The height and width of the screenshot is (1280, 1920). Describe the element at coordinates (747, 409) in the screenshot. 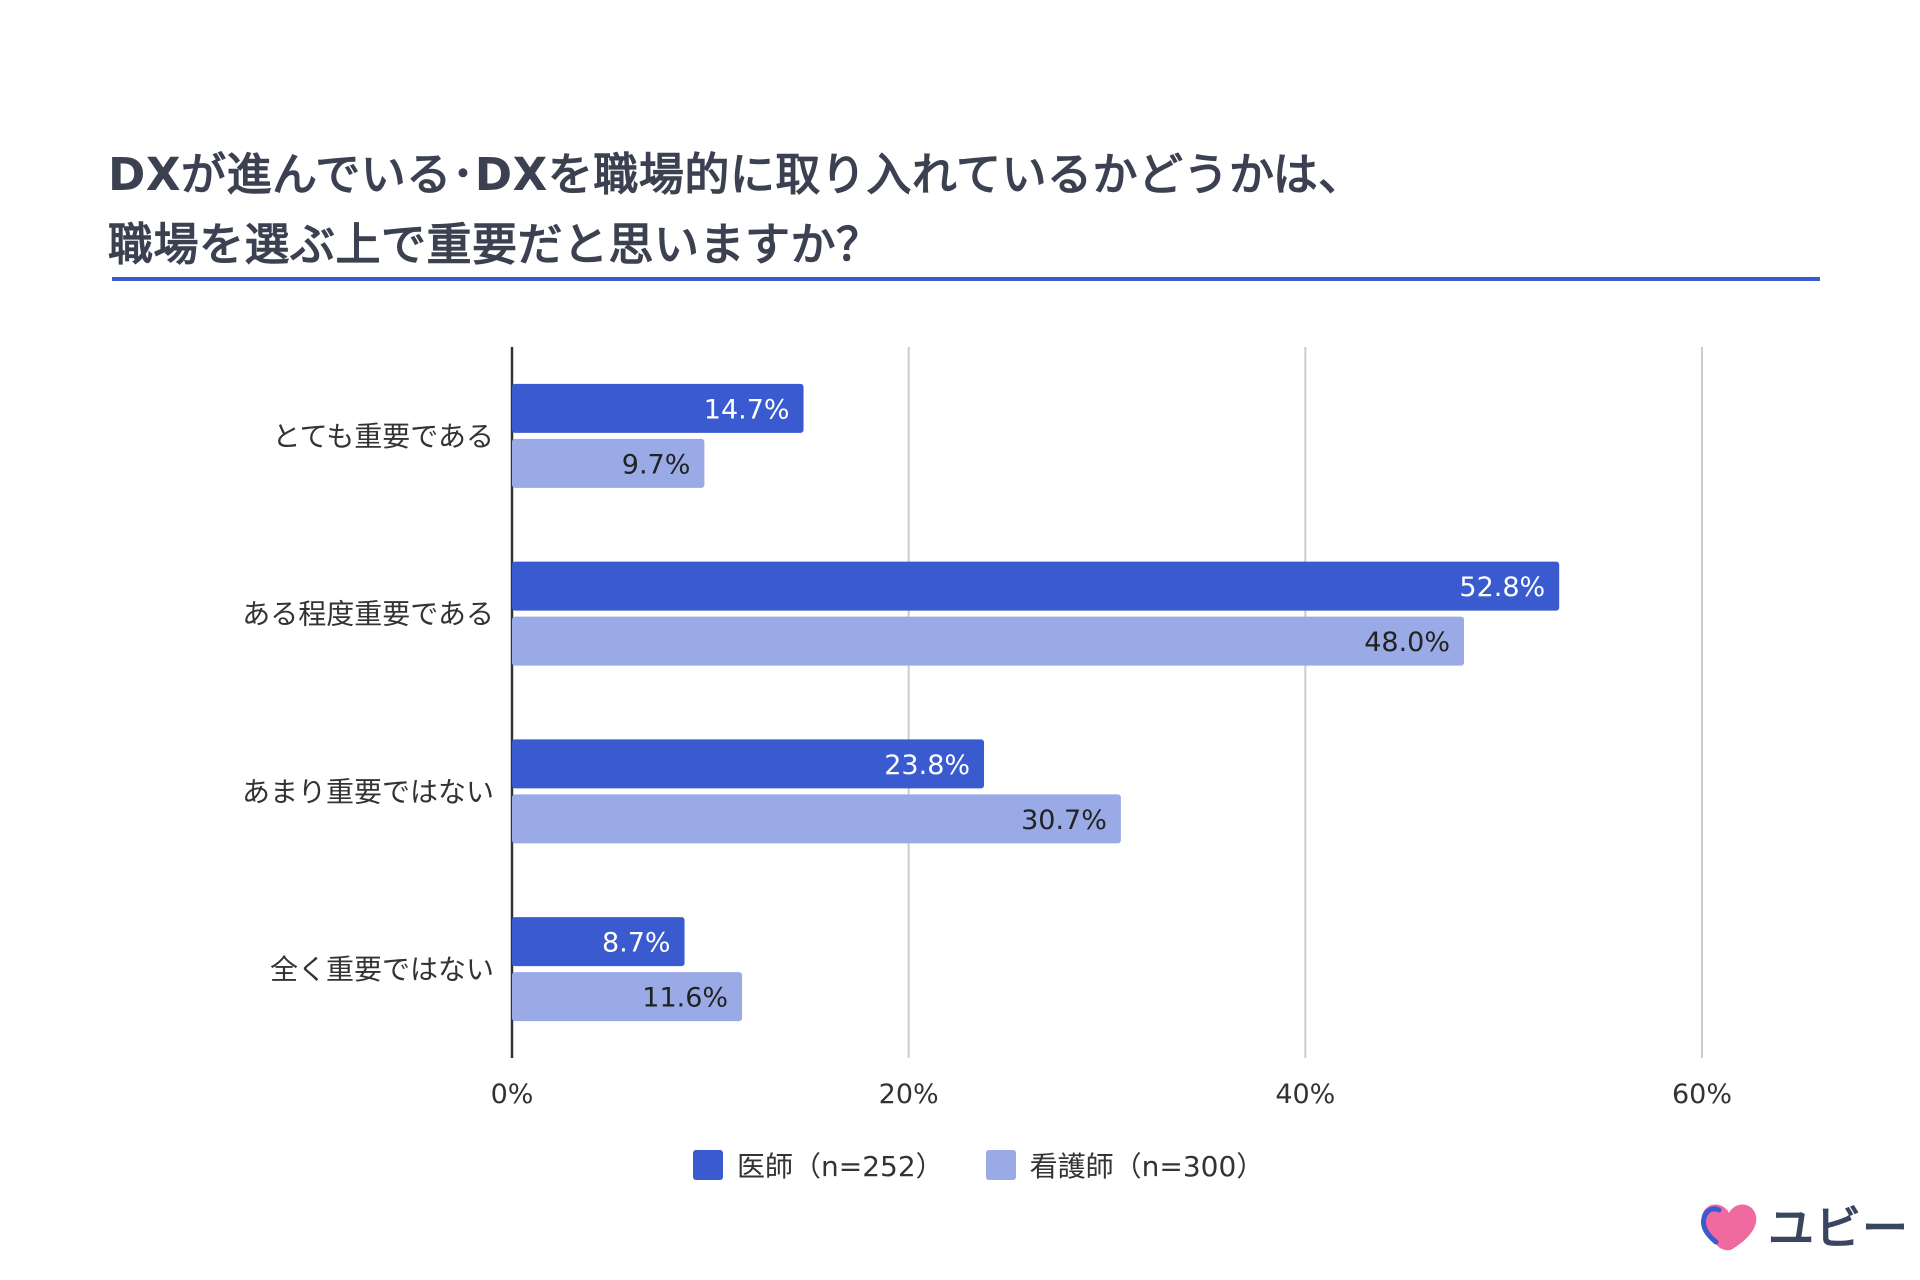

I see `data-label: 14.7%` at that location.